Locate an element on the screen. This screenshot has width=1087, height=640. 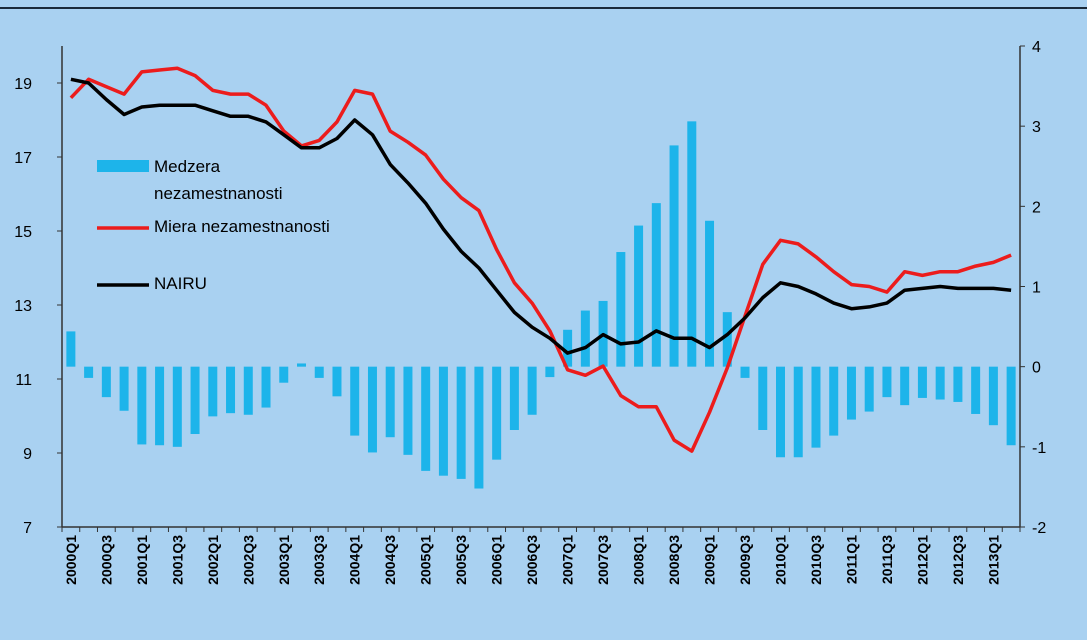
y2-tick-label: 0 is located at coordinates (1036, 368).